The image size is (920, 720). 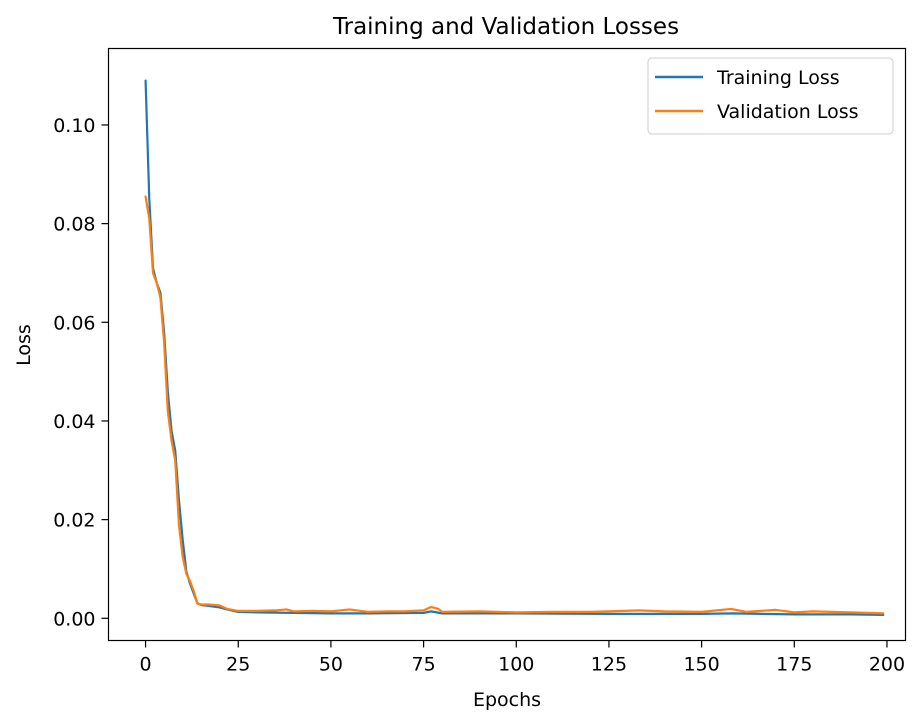 What do you see at coordinates (74, 126) in the screenshot?
I see `y-tick-label: 0.10` at bounding box center [74, 126].